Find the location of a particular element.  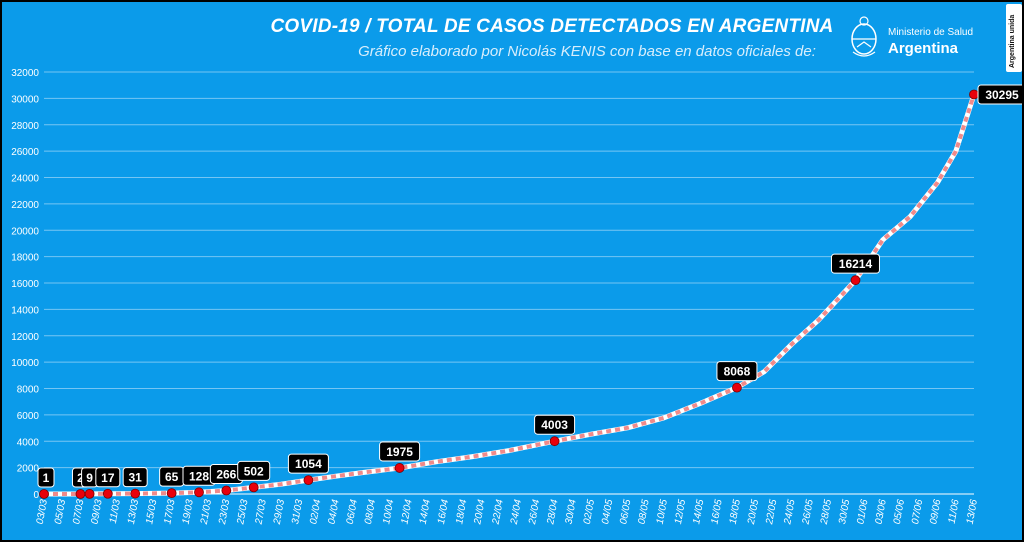

x-tick-label: 04/05 is located at coordinates (607, 511).